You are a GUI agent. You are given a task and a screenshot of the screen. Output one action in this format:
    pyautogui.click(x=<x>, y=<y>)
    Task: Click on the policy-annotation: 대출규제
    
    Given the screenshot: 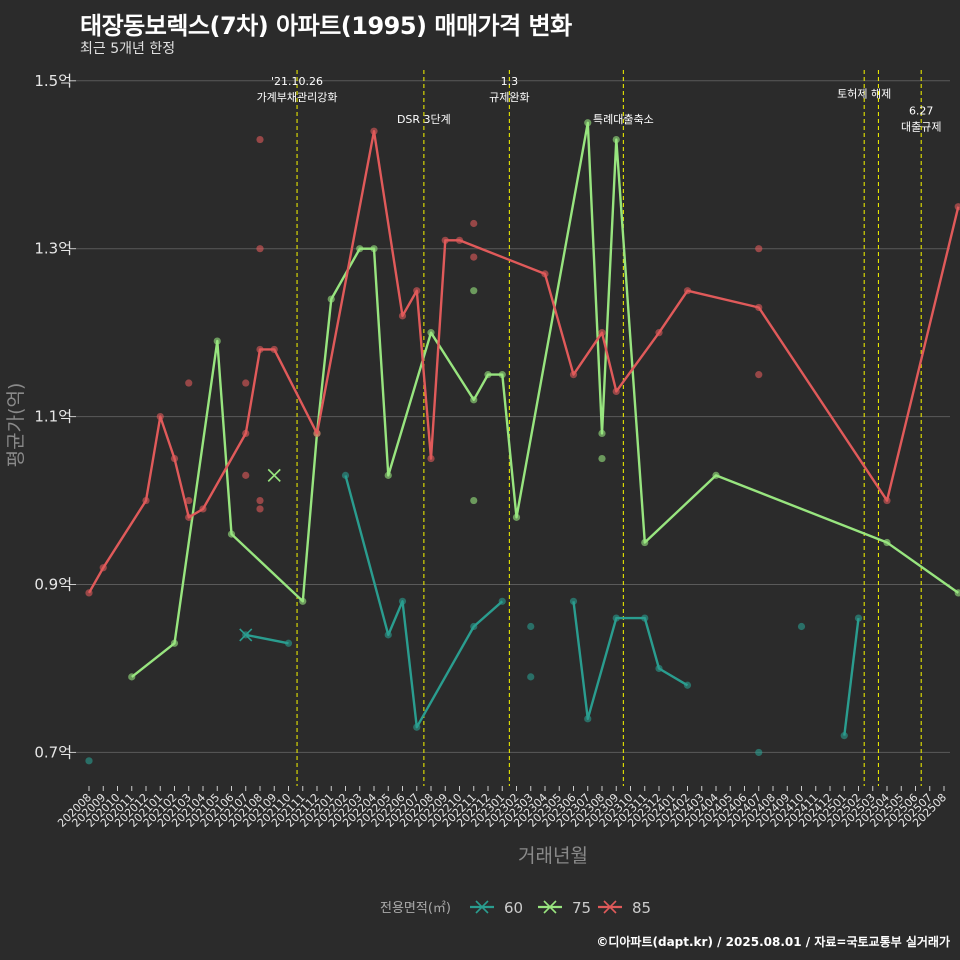 What is the action you would take?
    pyautogui.click(x=921, y=126)
    